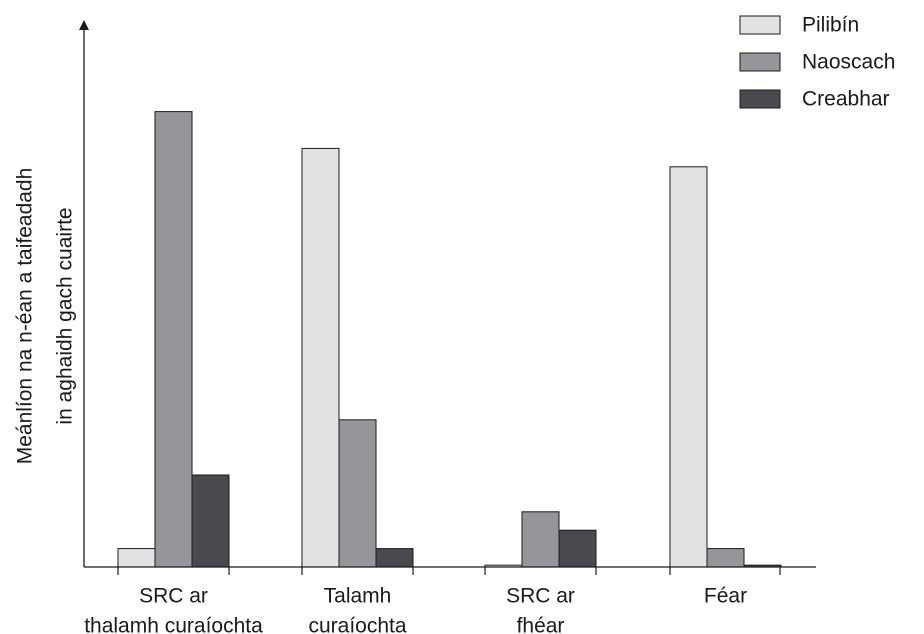  I want to click on category-label-3-line-2: fhéar, so click(541, 624).